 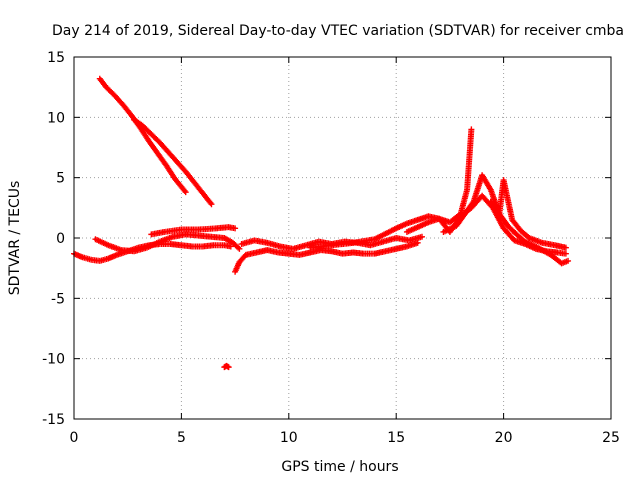 What do you see at coordinates (181, 438) in the screenshot?
I see `x-tick-label: 5` at bounding box center [181, 438].